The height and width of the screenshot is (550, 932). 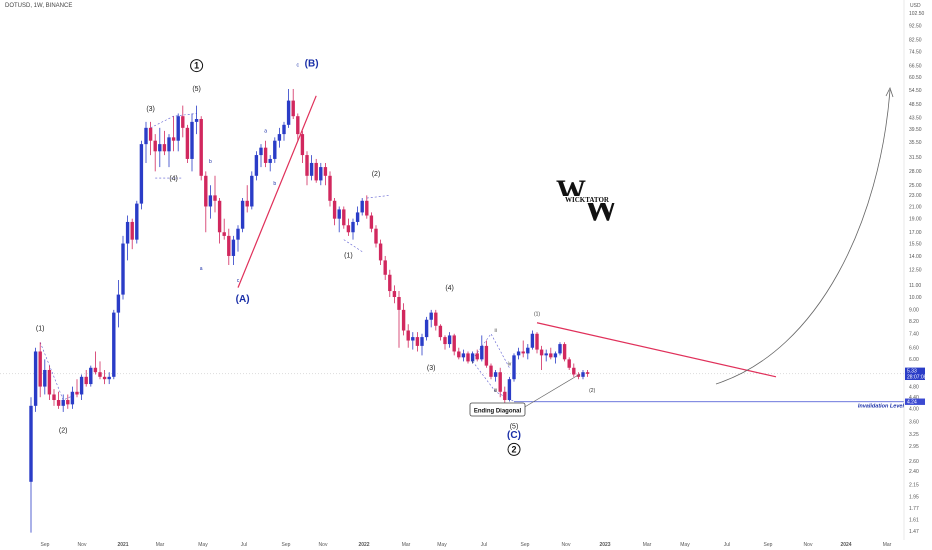 What do you see at coordinates (914, 485) in the screenshot?
I see `y-tick-label: 2.15` at bounding box center [914, 485].